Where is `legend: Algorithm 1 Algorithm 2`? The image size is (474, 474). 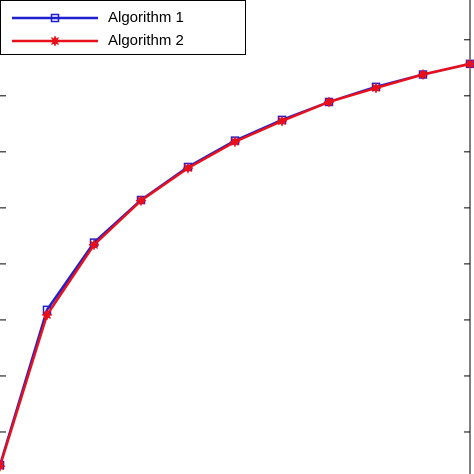
legend: Algorithm 1 Algorithm 2 is located at coordinates (123, 27).